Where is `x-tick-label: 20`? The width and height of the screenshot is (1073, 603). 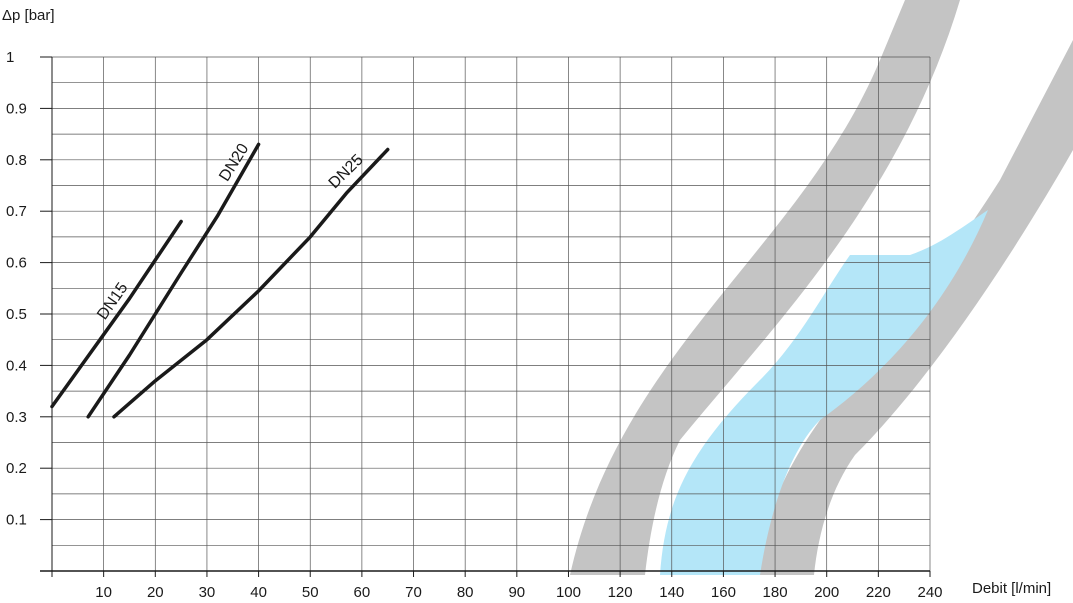
x-tick-label: 20 is located at coordinates (155, 592).